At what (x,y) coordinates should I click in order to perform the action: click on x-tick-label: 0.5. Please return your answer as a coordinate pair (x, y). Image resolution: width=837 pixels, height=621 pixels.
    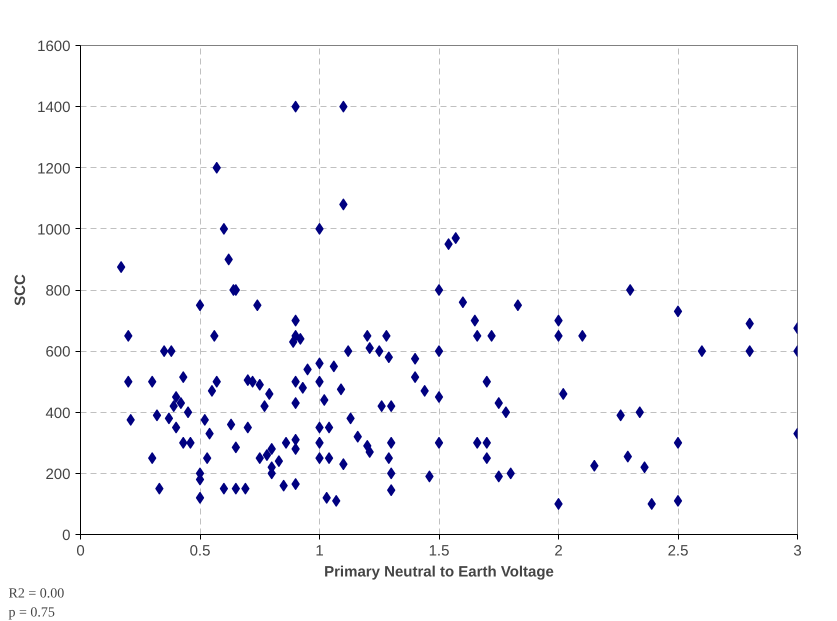
    Looking at the image, I should click on (200, 551).